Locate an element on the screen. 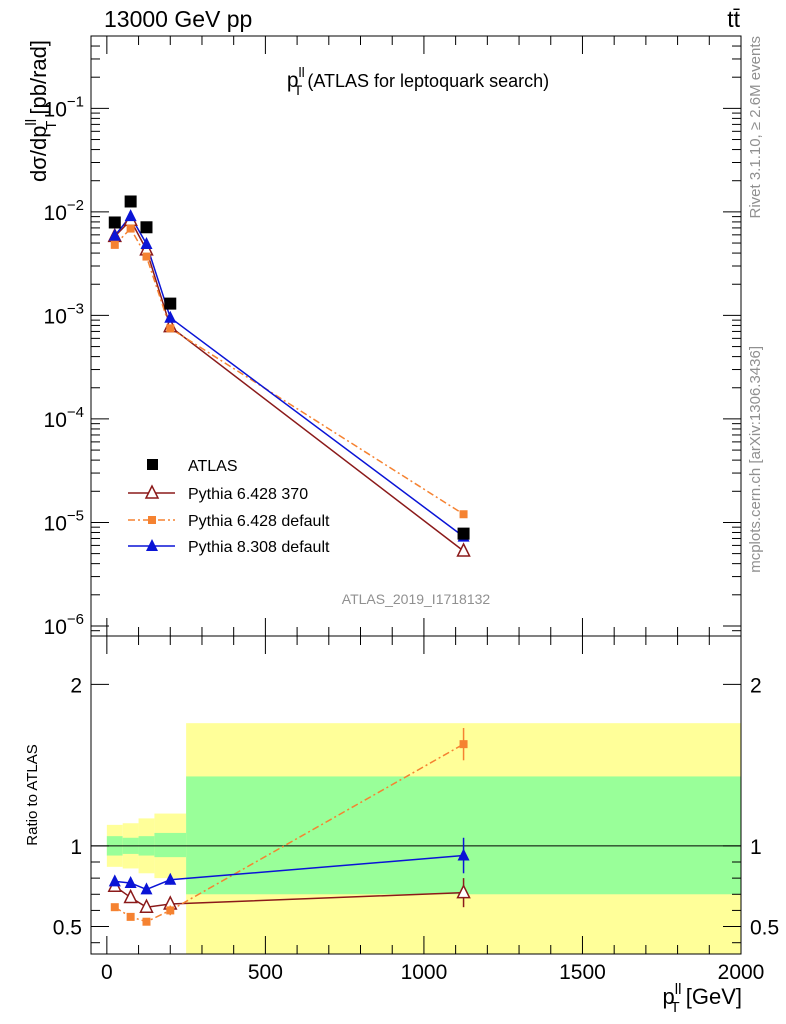  header-process-label: tt̄ is located at coordinates (733, 19).